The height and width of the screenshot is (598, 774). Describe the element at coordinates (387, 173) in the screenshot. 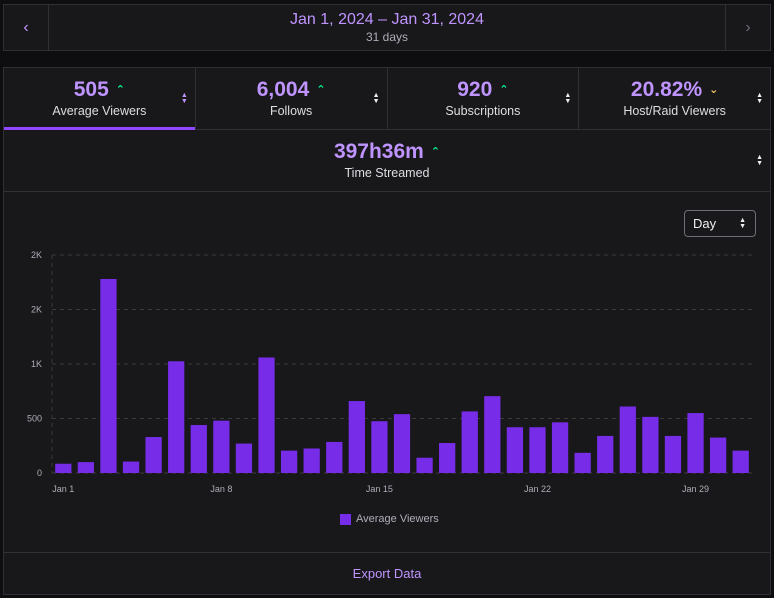

I see `stat-label: Time Streamed` at that location.